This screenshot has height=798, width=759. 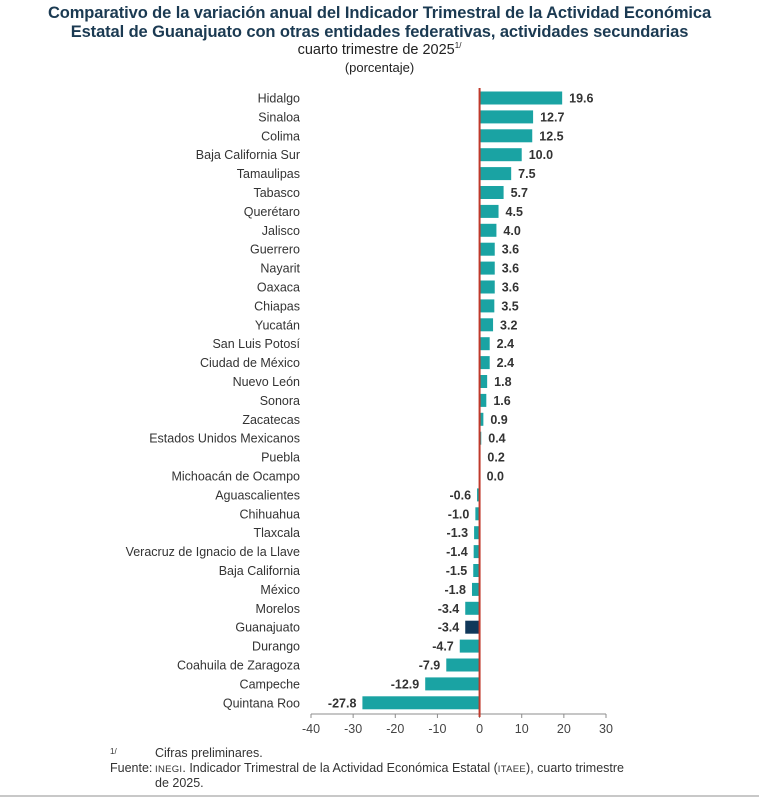 What do you see at coordinates (268, 174) in the screenshot?
I see `category-label: Tamaulipas` at bounding box center [268, 174].